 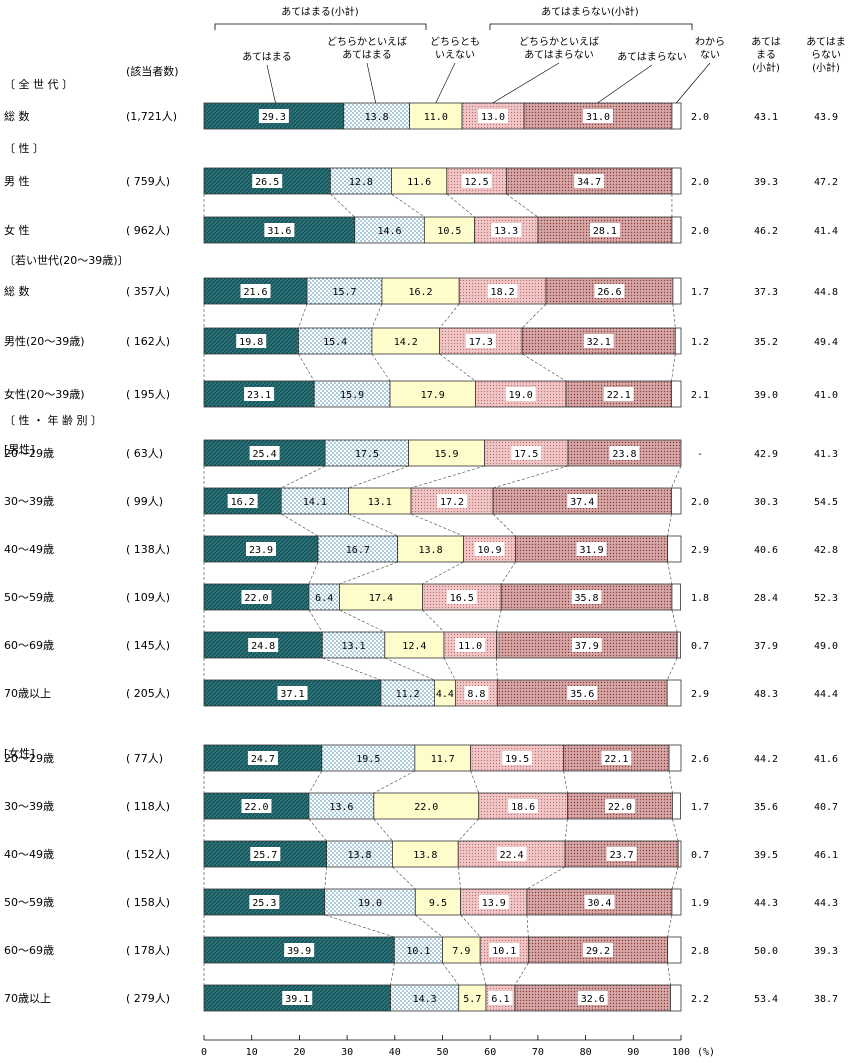 I want to click on value-label: 12.5, so click(x=477, y=182).